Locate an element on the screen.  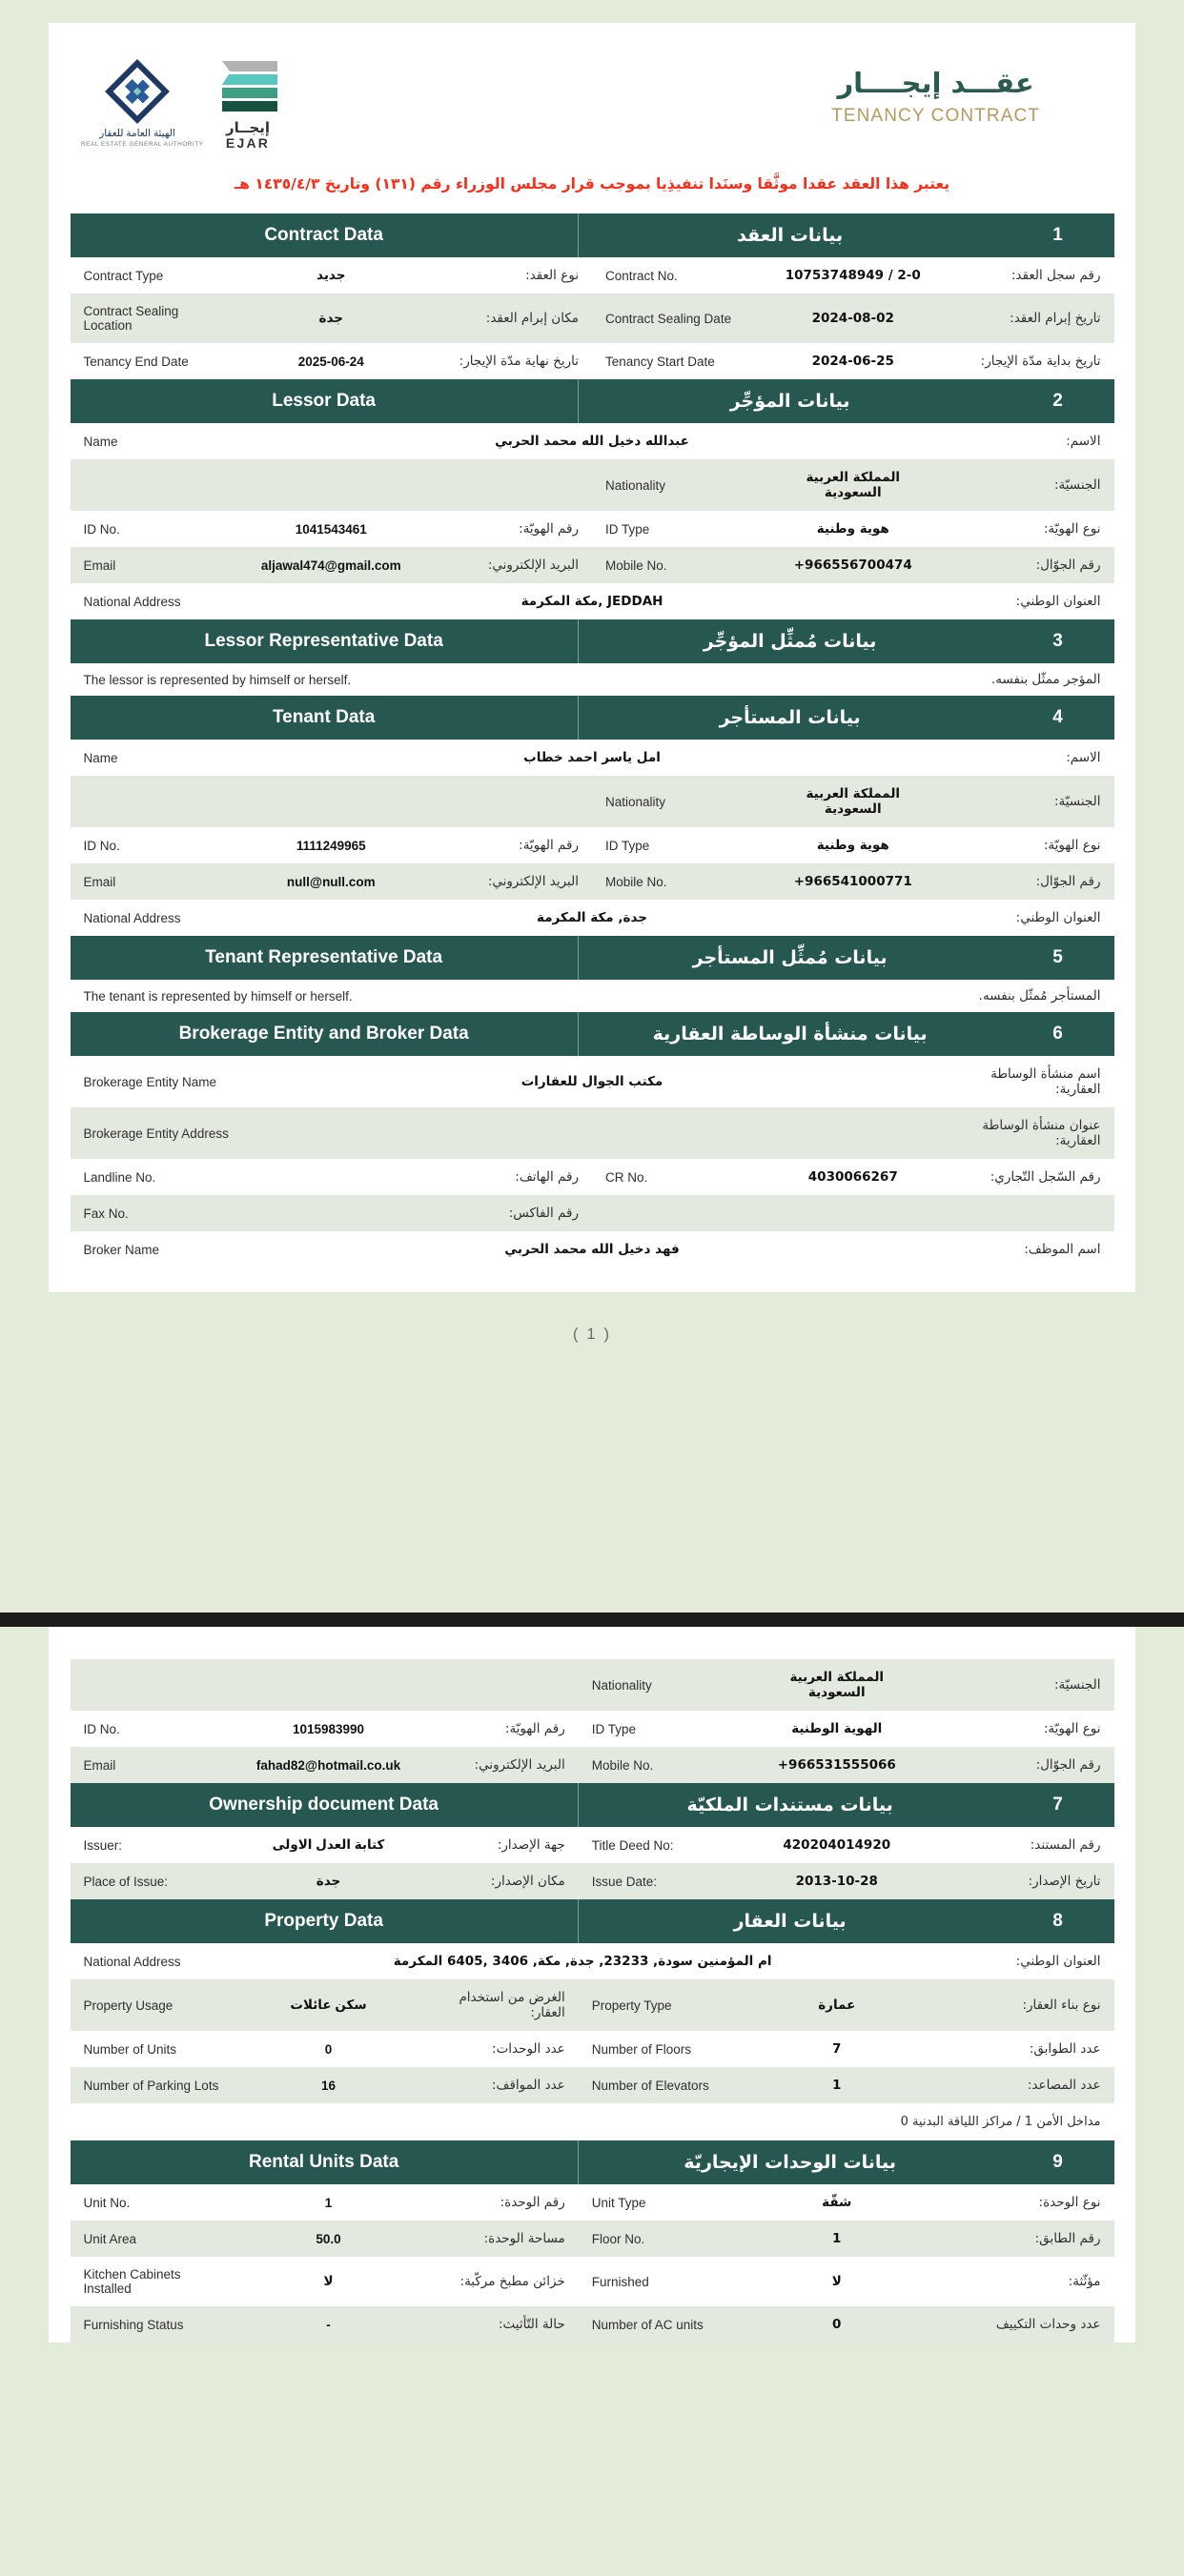
field-label-ar: رقم الجوّال: is located at coordinates (1027, 882).